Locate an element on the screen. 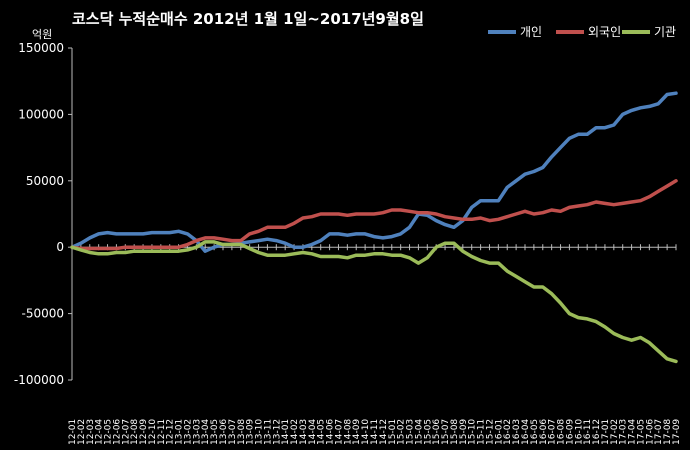 The width and height of the screenshot is (690, 450). y-tick-label: -50000 is located at coordinates (42, 314).